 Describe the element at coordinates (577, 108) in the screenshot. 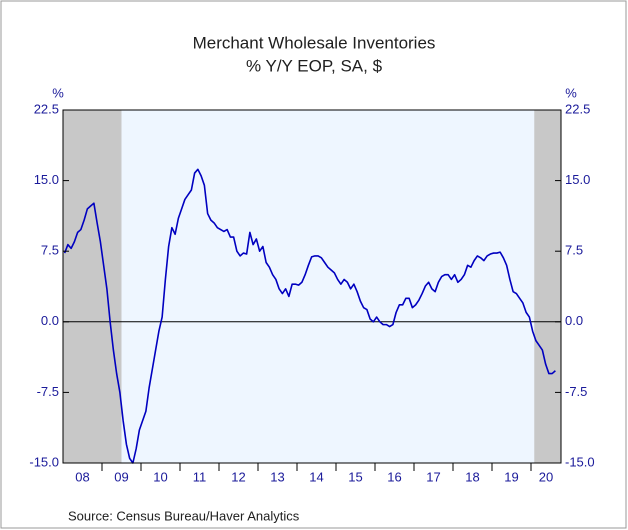

I see `y2-tick-label: 22.5` at that location.